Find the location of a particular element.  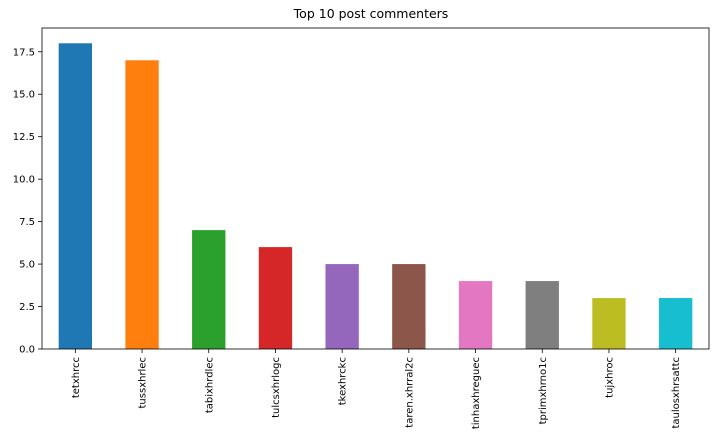

bar-tetxhrcc is located at coordinates (75, 196).